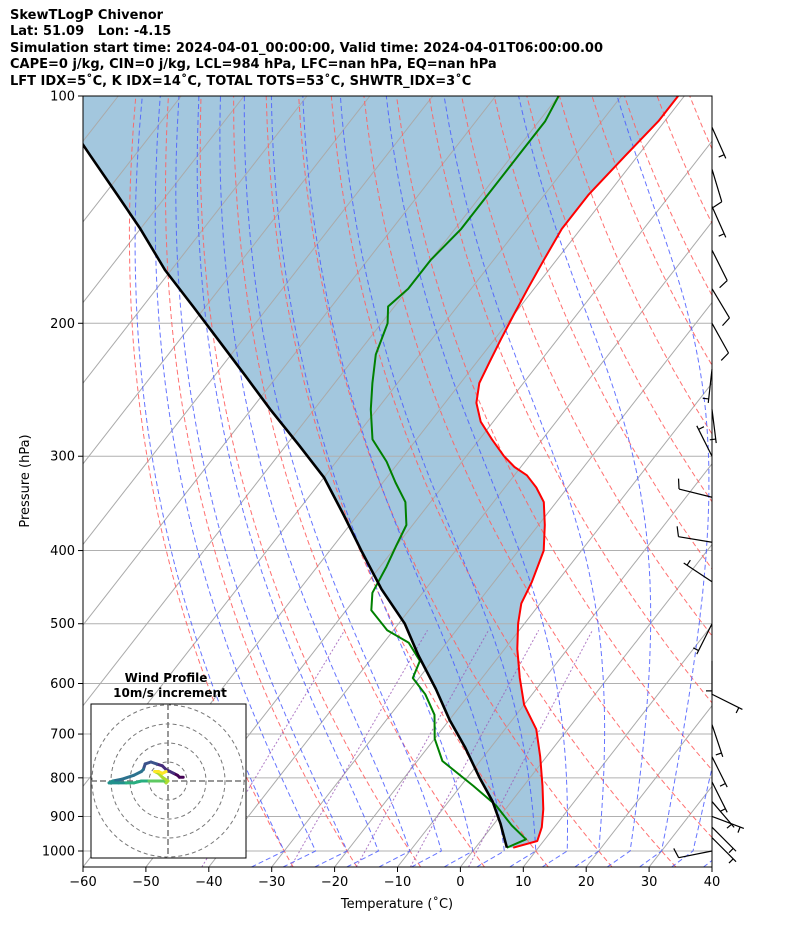 The image size is (794, 937). I want to click on y-tick-label: 300, so click(62, 457).